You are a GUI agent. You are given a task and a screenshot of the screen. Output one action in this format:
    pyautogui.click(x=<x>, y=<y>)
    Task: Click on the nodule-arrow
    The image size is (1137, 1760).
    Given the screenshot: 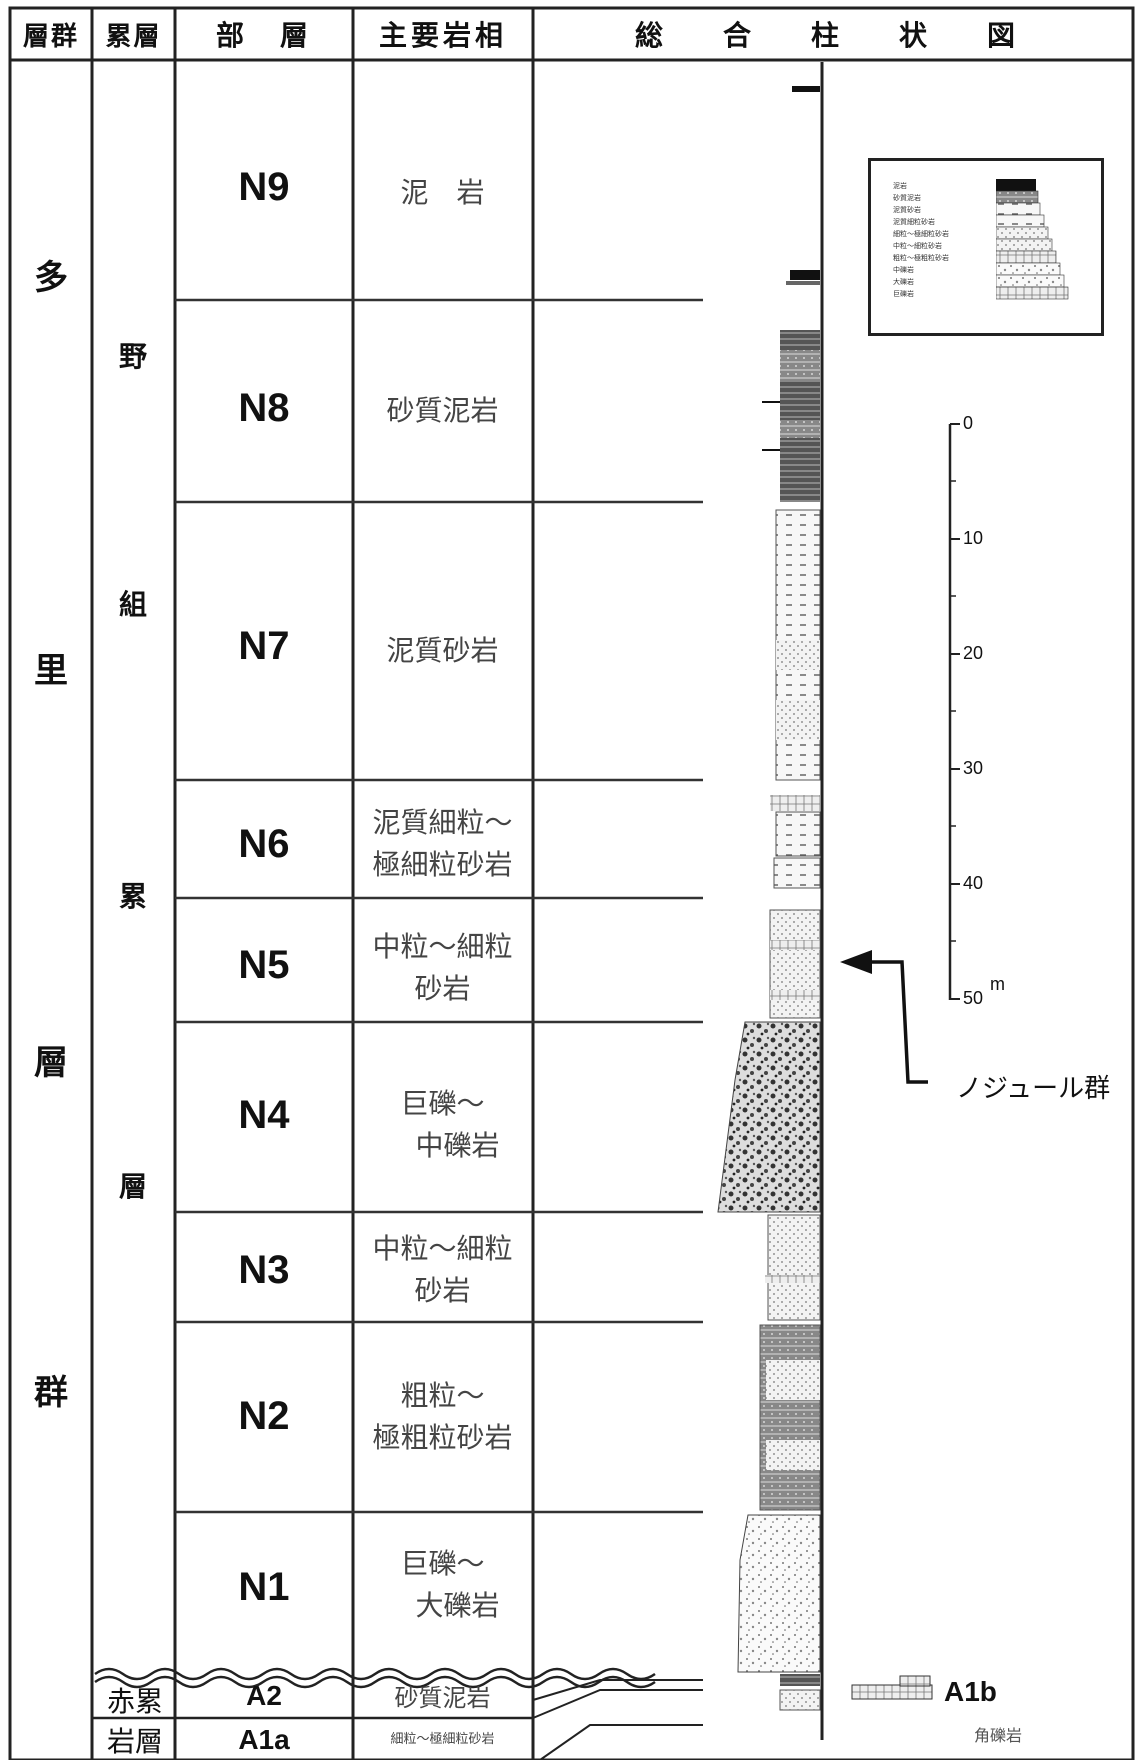 What is the action you would take?
    pyautogui.click(x=884, y=1017)
    